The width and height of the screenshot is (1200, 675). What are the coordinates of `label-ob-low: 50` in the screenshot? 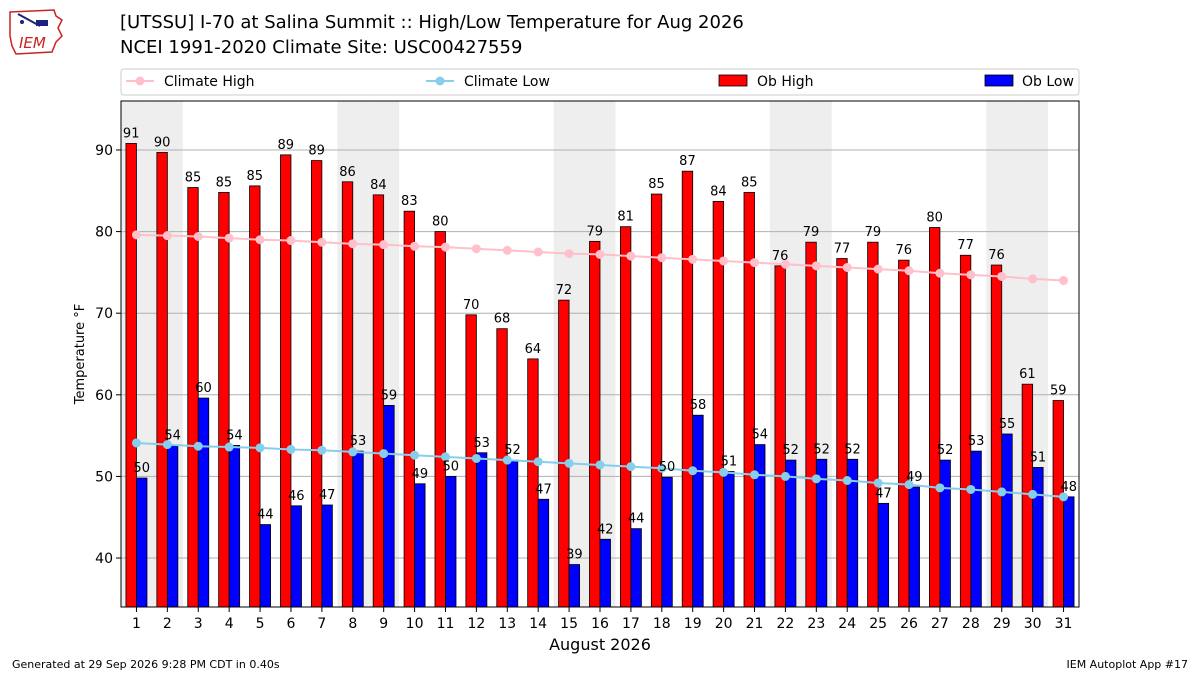 It's located at (141, 468).